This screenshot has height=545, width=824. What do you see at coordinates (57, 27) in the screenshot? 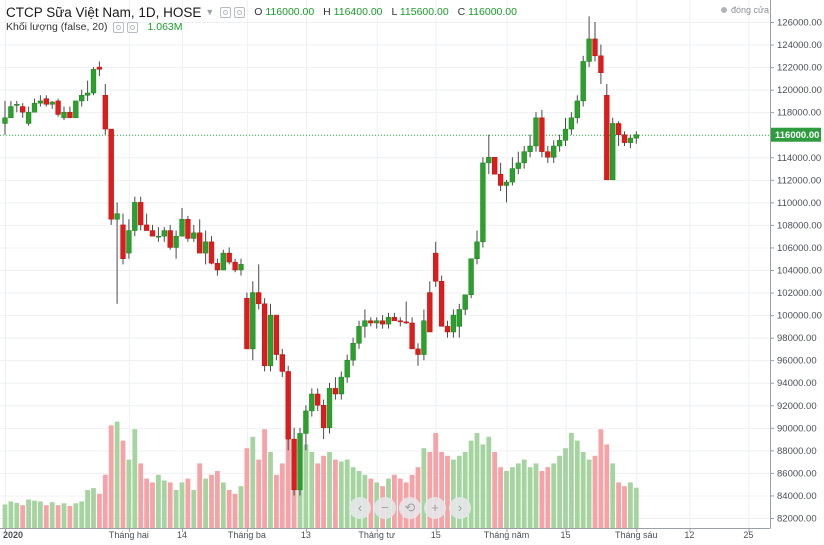
I see `volume-indicator-label: Khối lượng (false, 20)` at bounding box center [57, 27].